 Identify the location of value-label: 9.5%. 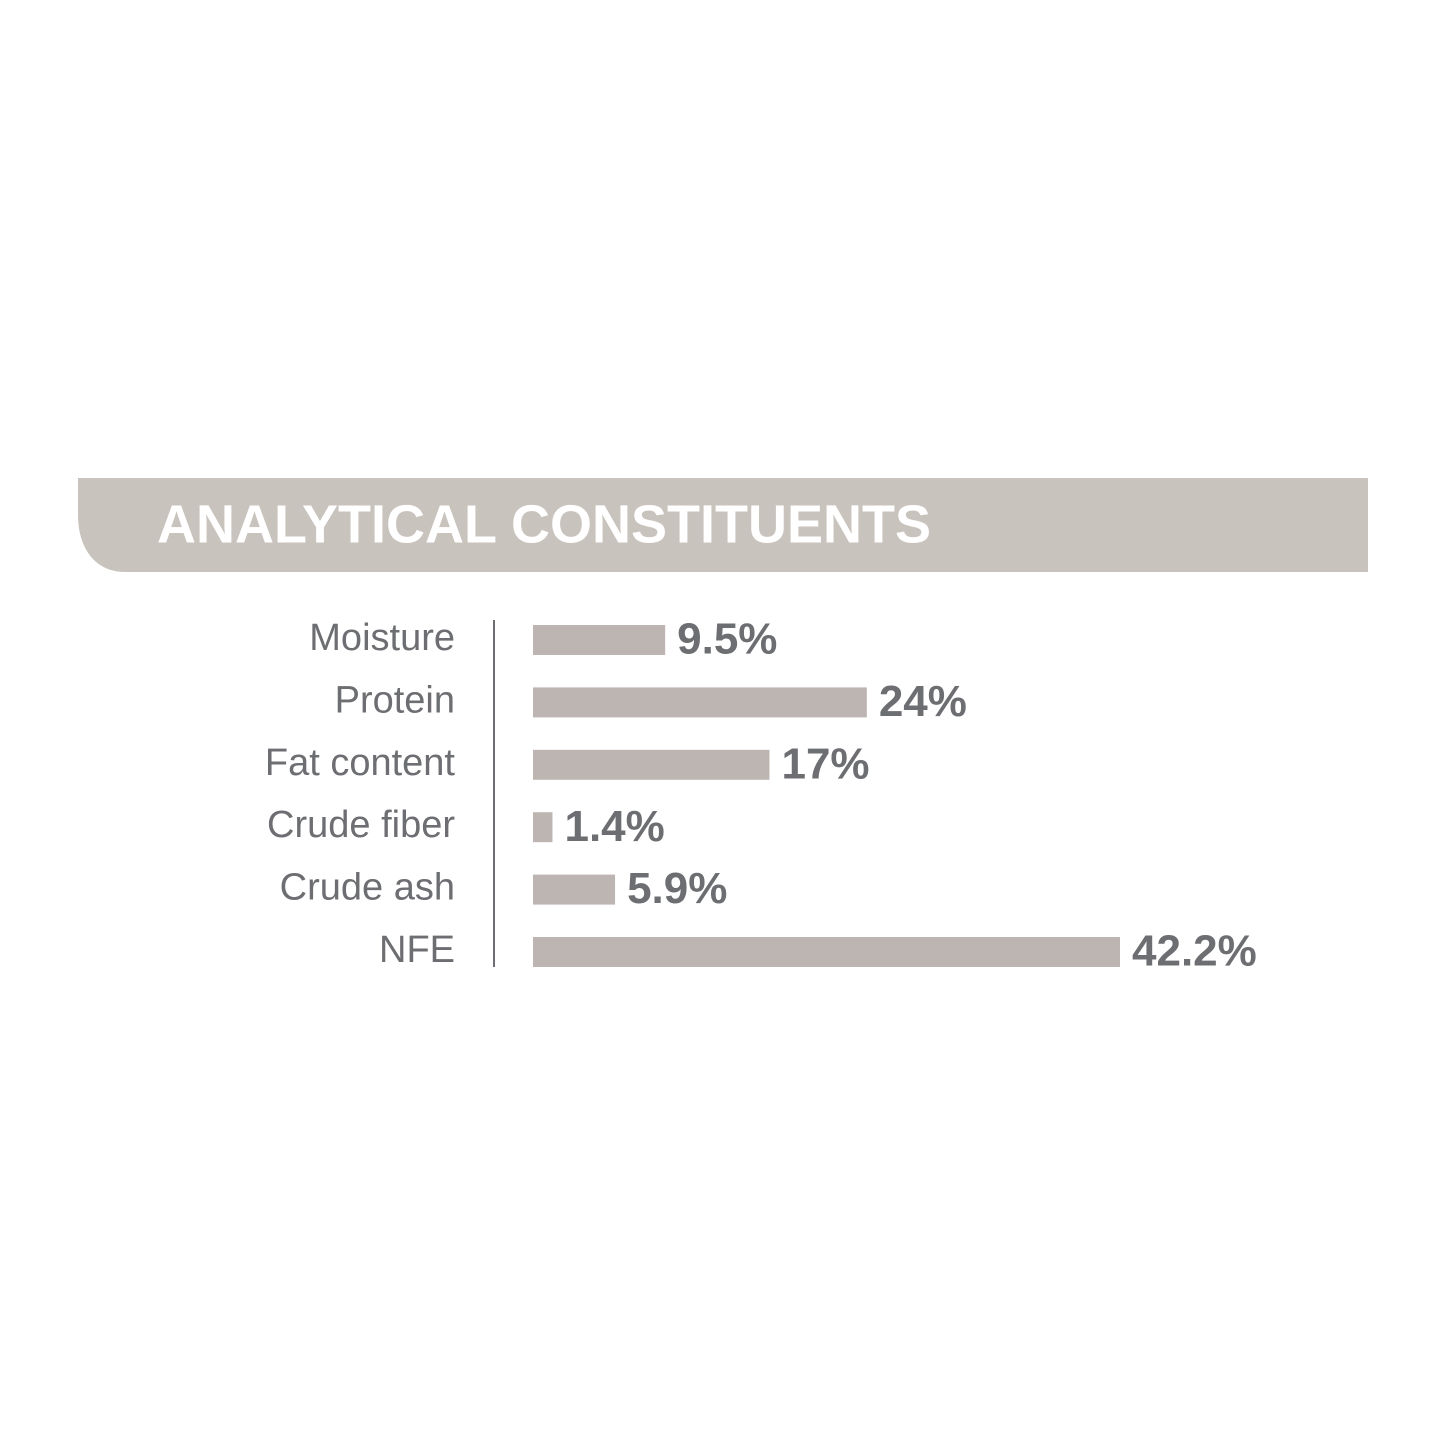
(727, 639).